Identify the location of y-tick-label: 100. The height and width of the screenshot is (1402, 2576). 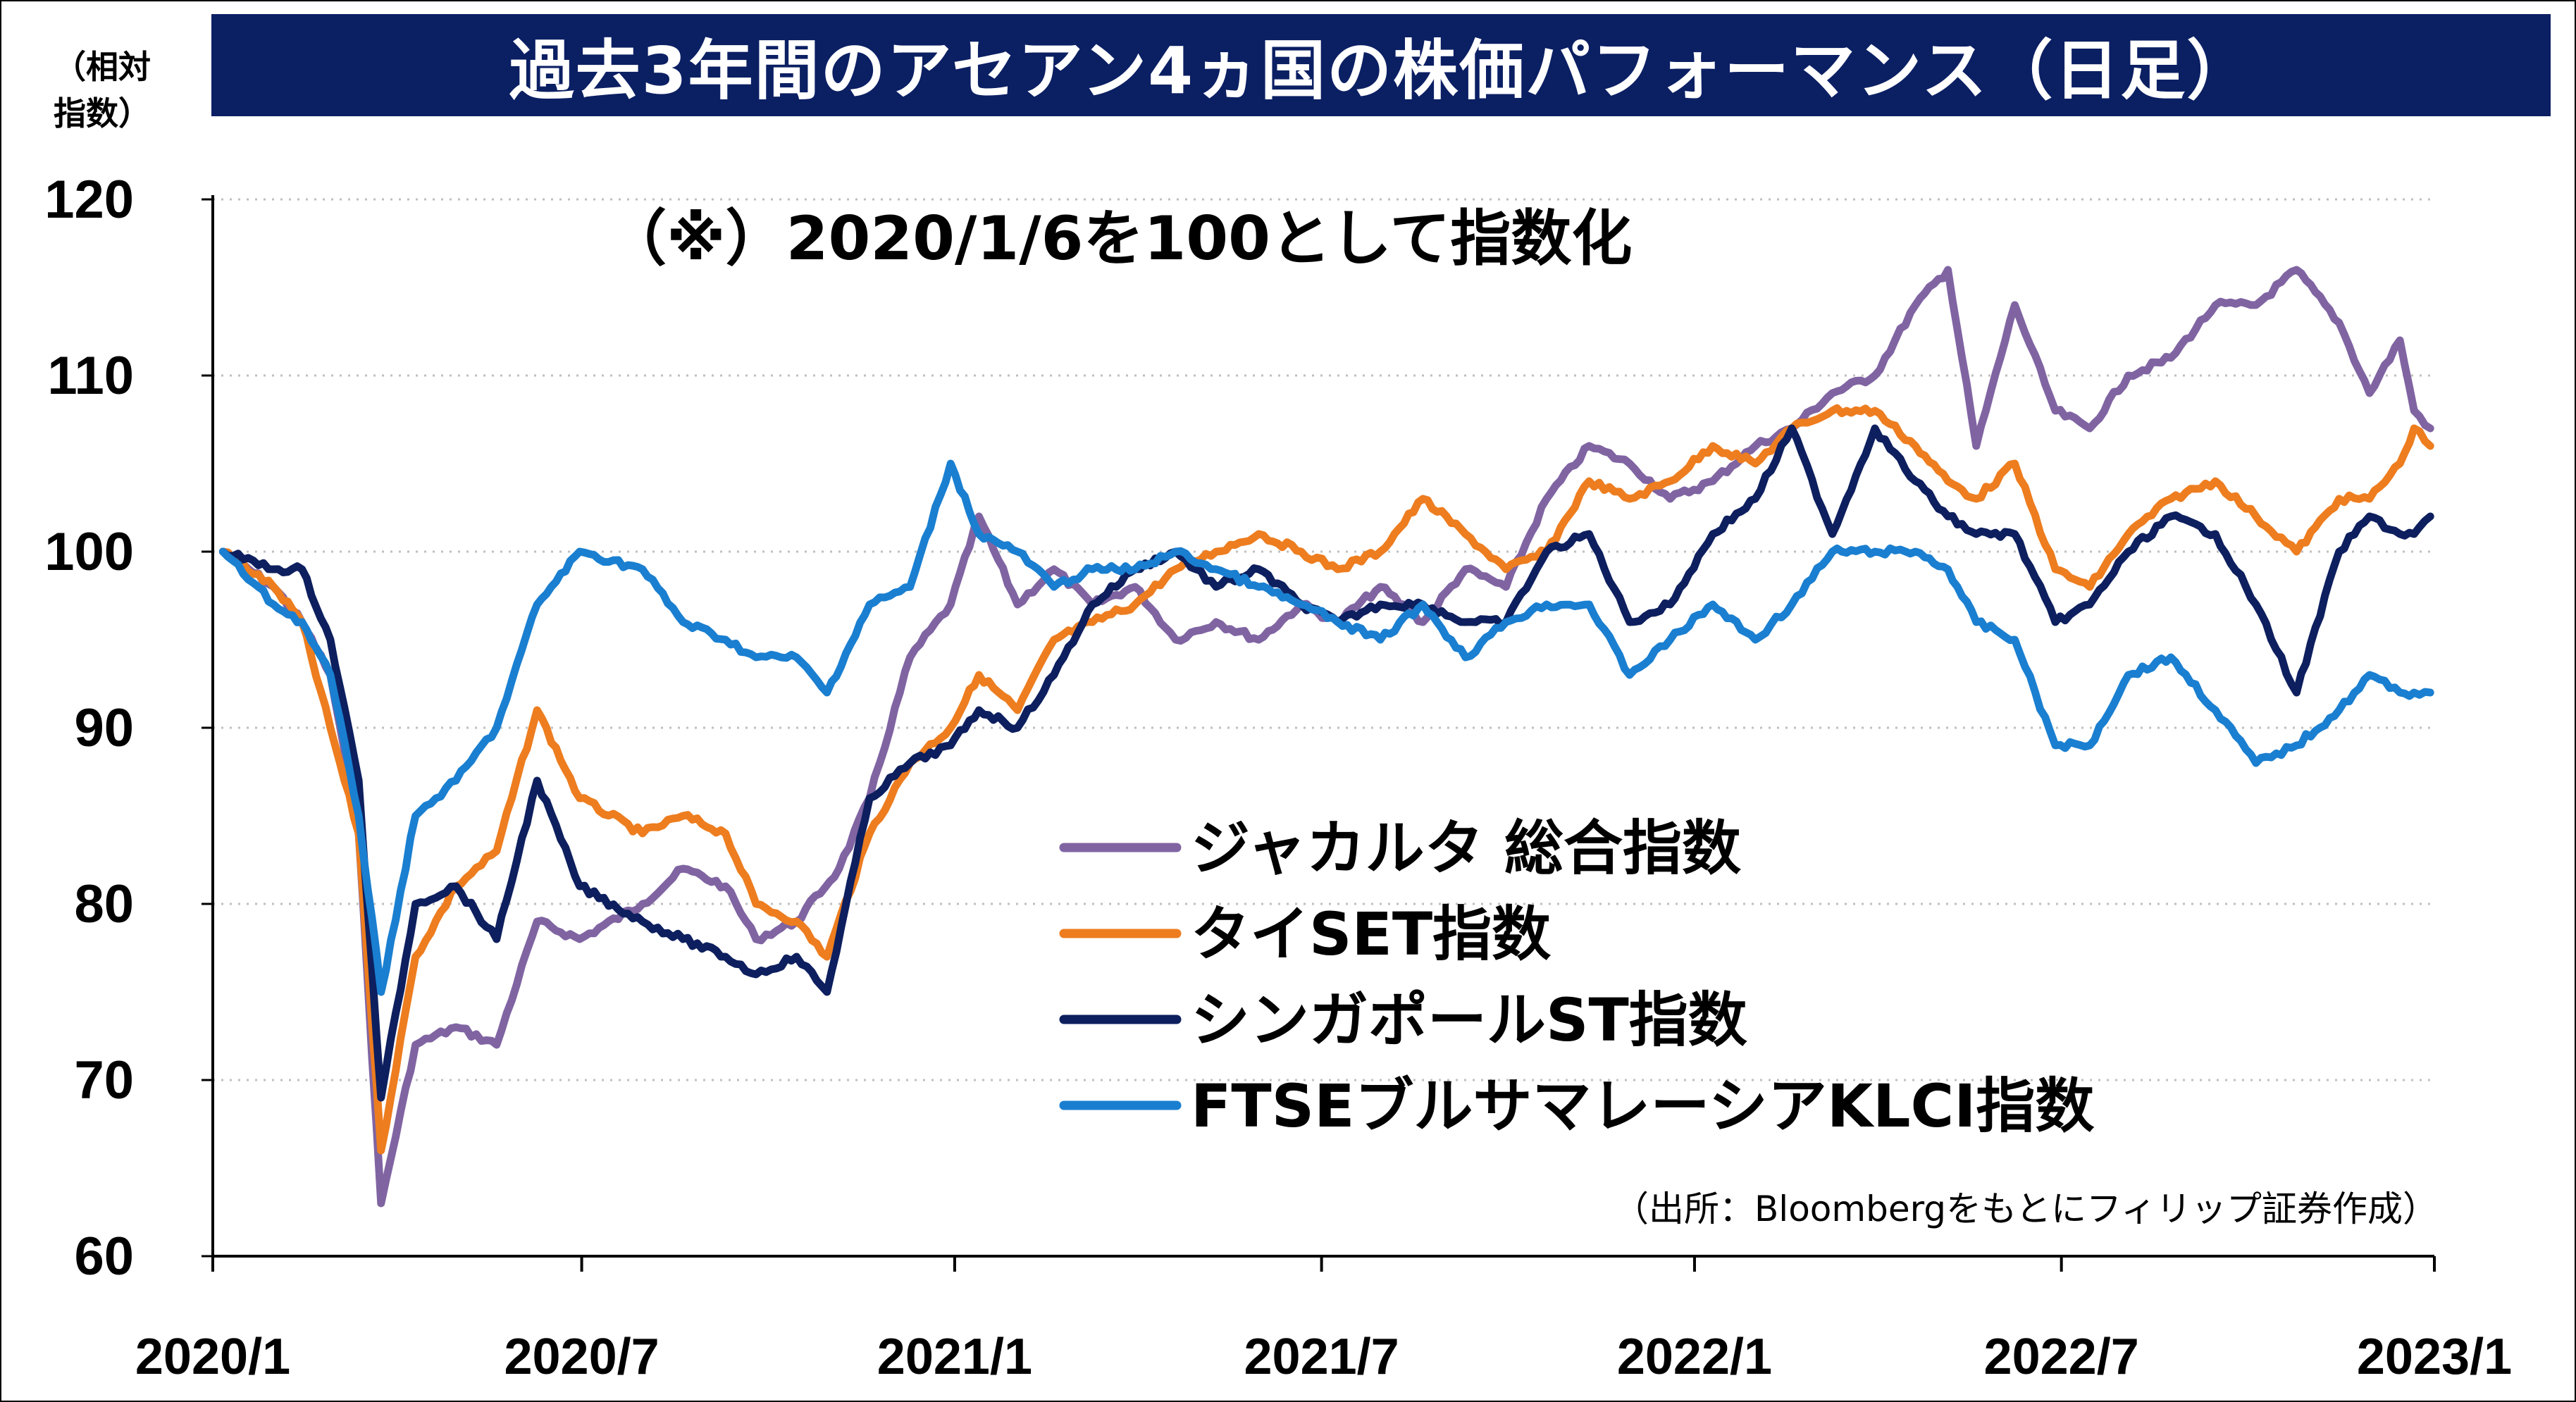
(89, 552).